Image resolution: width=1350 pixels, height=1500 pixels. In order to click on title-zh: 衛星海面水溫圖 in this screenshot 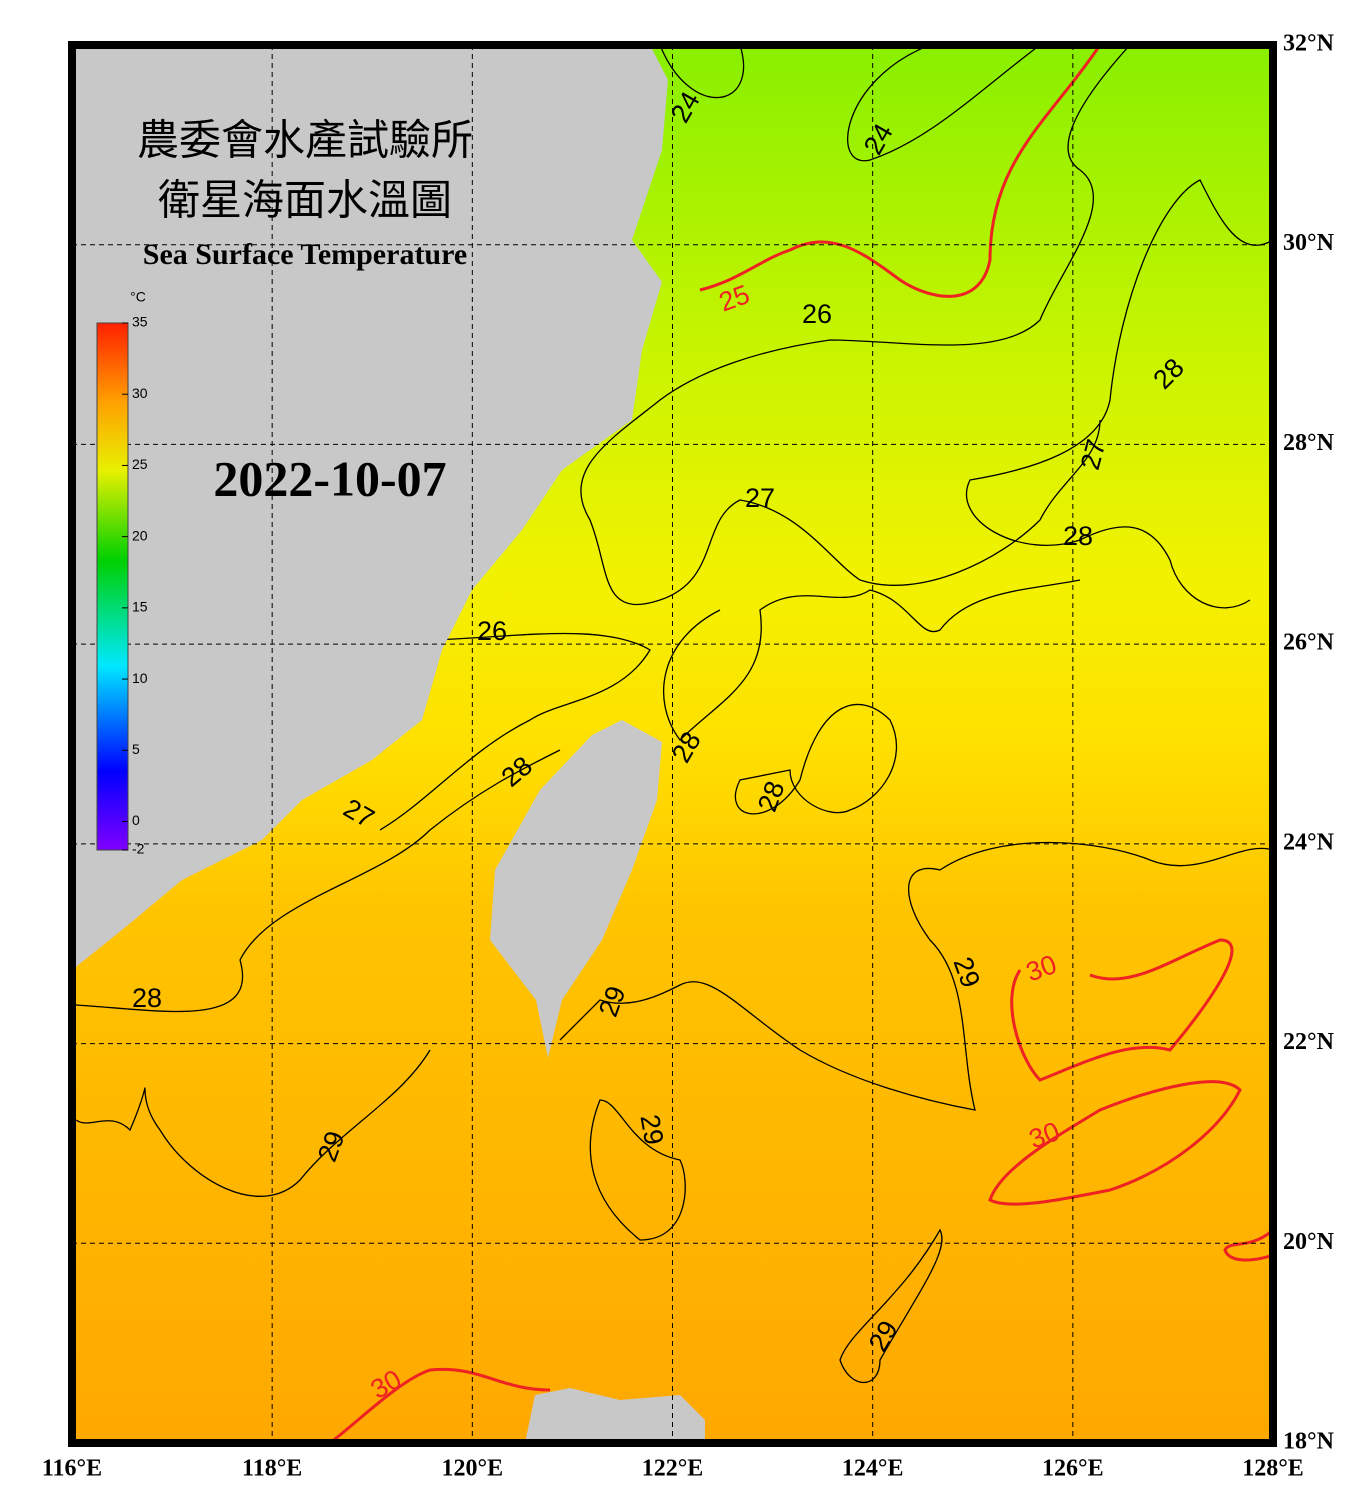, I will do `click(305, 202)`.